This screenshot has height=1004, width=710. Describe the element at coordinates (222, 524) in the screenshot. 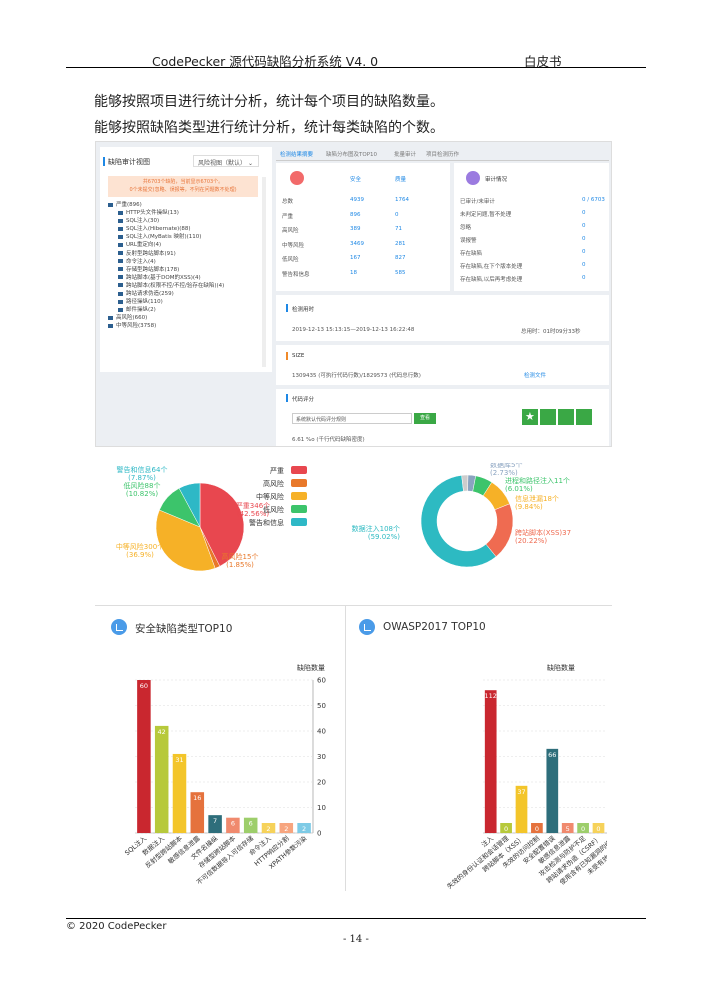

I see `pie1-slice` at that location.